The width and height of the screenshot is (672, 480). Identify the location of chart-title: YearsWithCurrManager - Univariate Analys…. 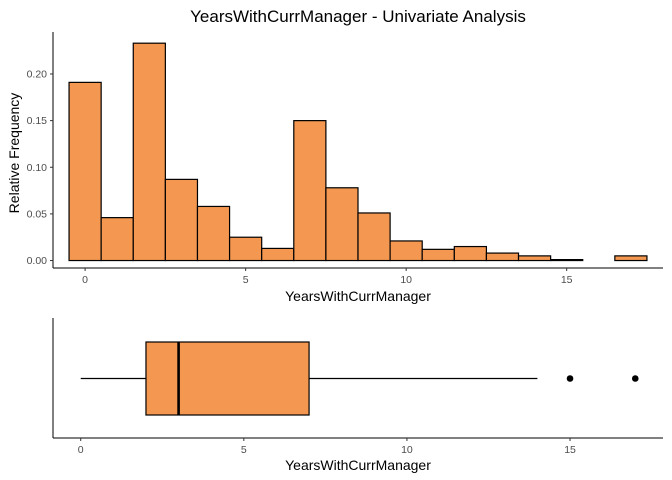
(358, 16).